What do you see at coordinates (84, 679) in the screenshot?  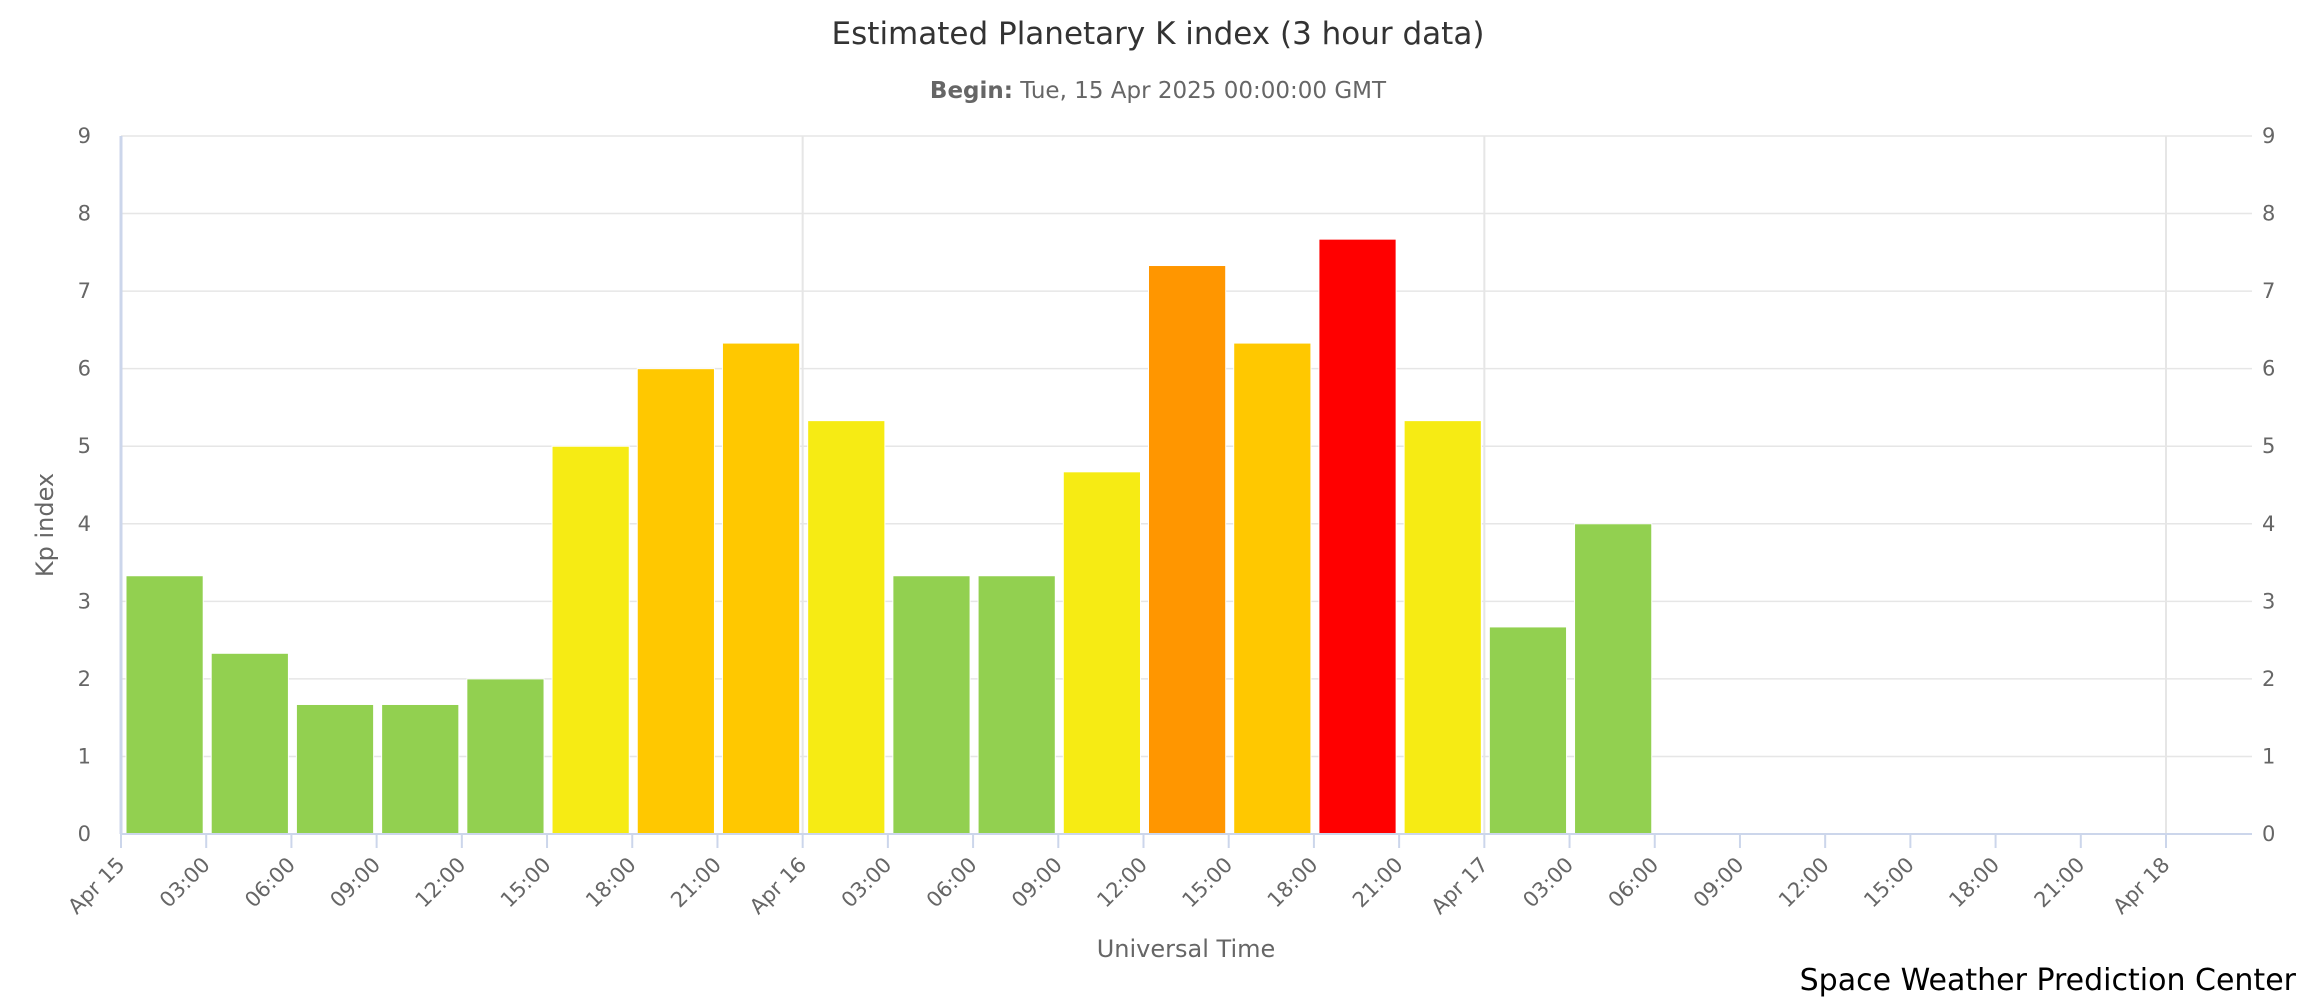 I see `y-tick-label-left: 2` at bounding box center [84, 679].